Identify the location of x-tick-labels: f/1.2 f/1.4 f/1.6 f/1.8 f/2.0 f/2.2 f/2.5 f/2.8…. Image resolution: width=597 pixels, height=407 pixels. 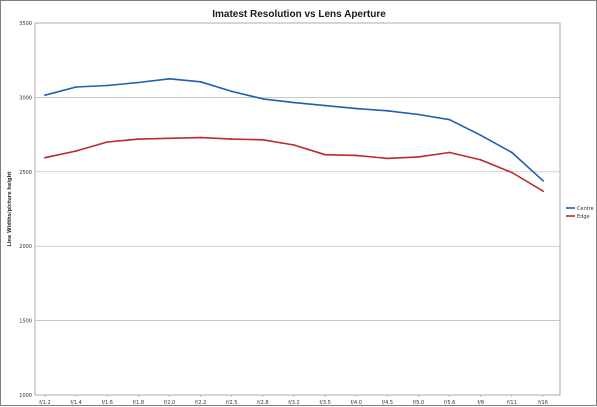
(293, 400).